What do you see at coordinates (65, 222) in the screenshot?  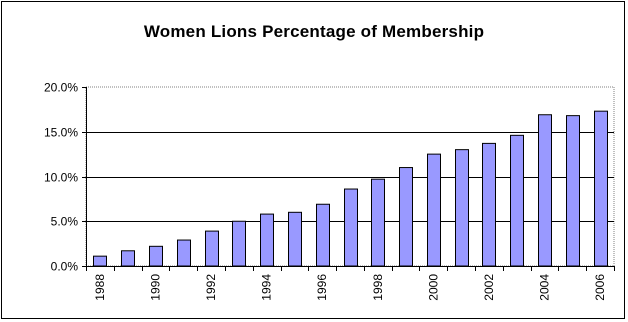 I see `y-tick-label: 5.0%` at bounding box center [65, 222].